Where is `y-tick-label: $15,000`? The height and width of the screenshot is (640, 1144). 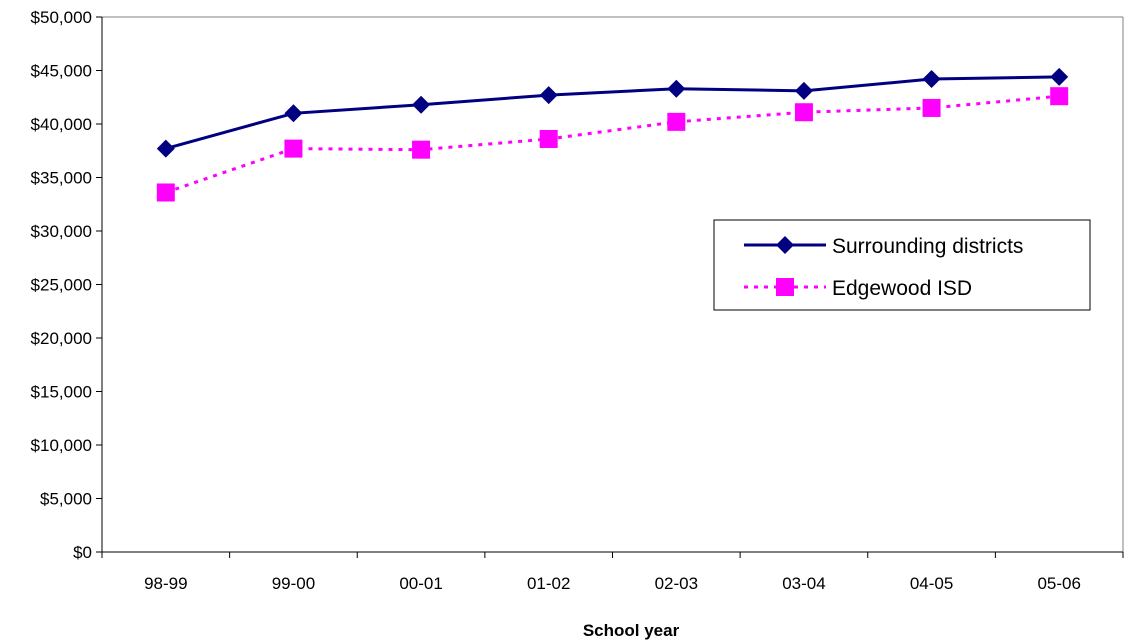 y-tick-label: $15,000 is located at coordinates (61, 392).